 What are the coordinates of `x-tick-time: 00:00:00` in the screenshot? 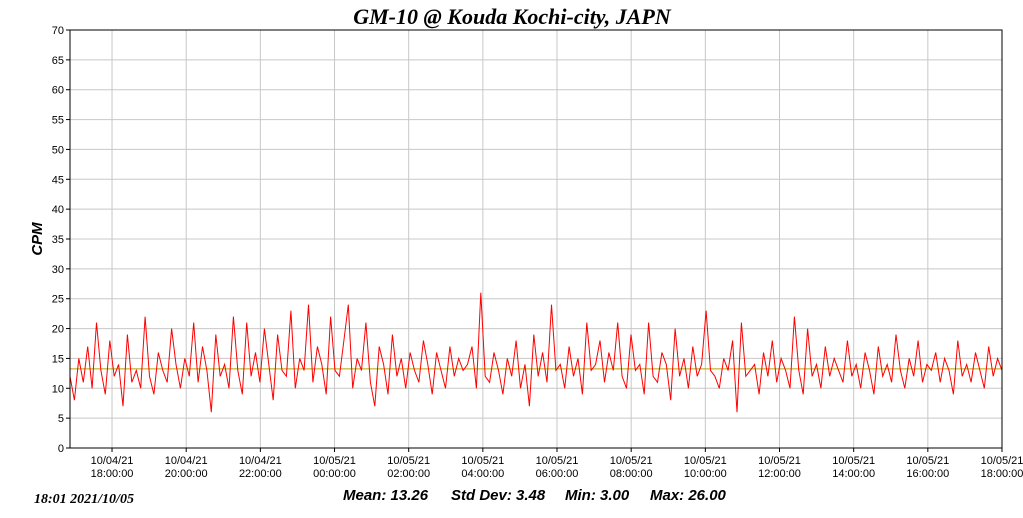 It's located at (334, 474).